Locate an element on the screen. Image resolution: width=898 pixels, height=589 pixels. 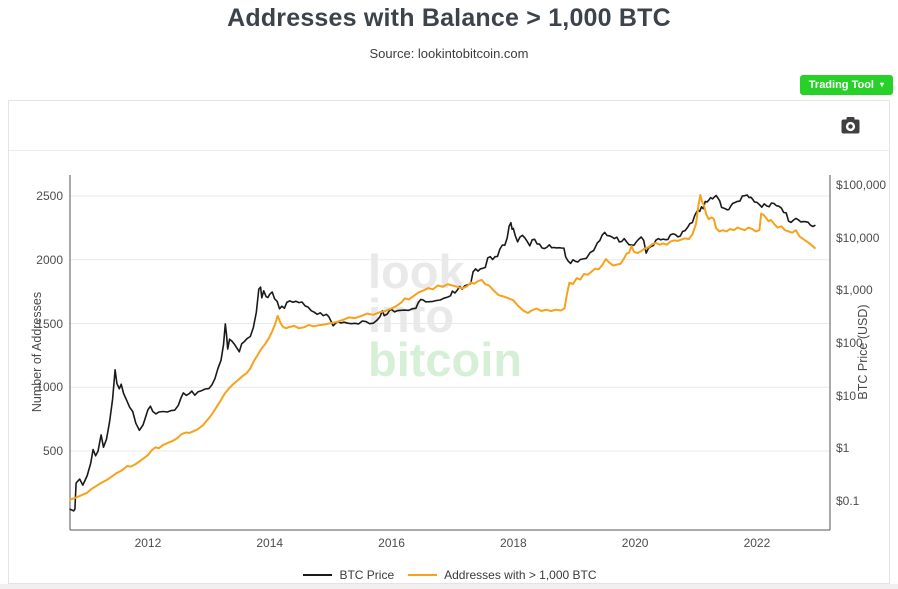
legend-item-btc-price: BTC Price is located at coordinates (348, 575).